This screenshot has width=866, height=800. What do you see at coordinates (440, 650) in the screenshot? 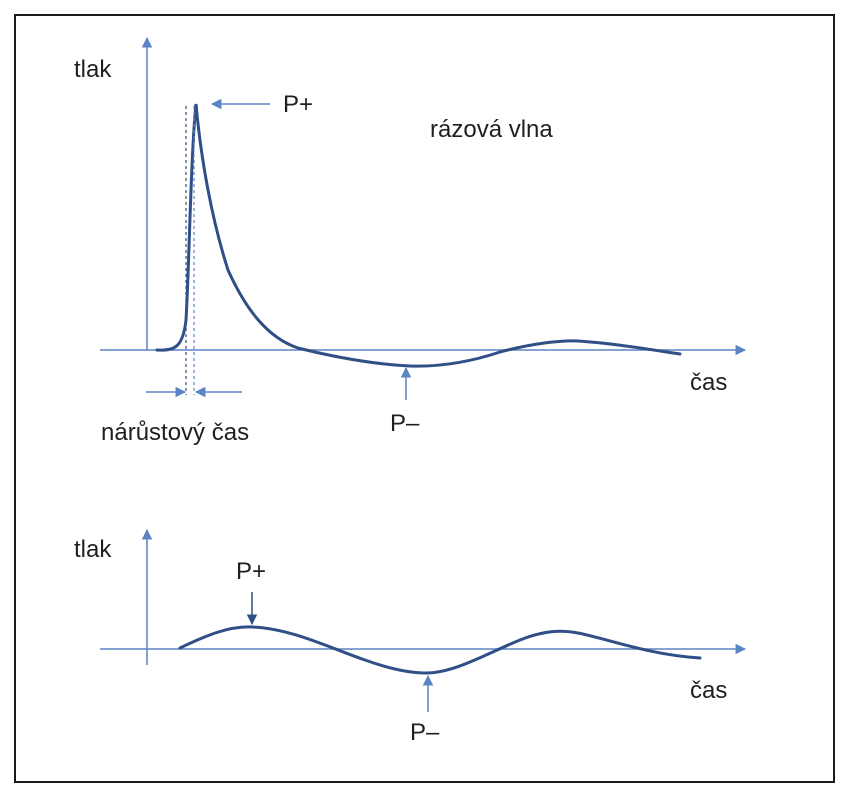
I see `bottom-sound-wave-curve` at bounding box center [440, 650].